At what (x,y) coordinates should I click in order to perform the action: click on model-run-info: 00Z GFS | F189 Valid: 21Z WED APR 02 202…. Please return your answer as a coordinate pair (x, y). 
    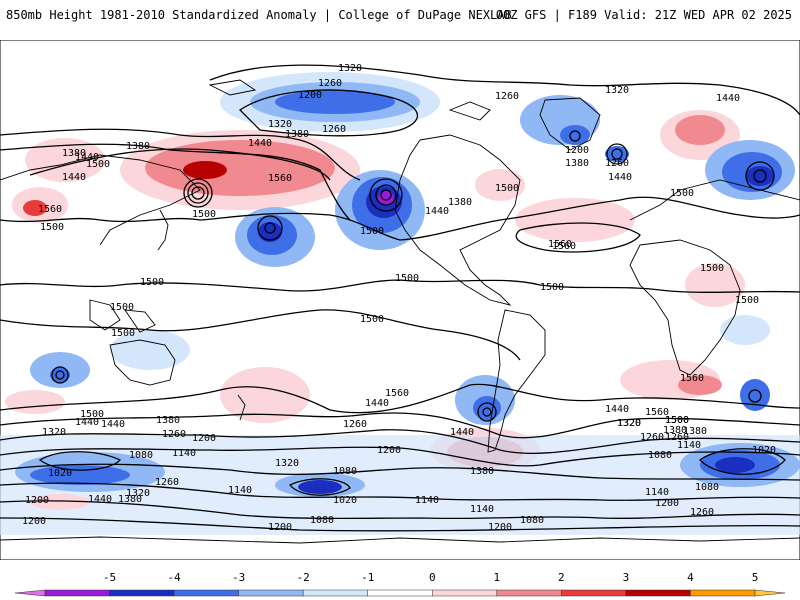
    Looking at the image, I should click on (643, 15).